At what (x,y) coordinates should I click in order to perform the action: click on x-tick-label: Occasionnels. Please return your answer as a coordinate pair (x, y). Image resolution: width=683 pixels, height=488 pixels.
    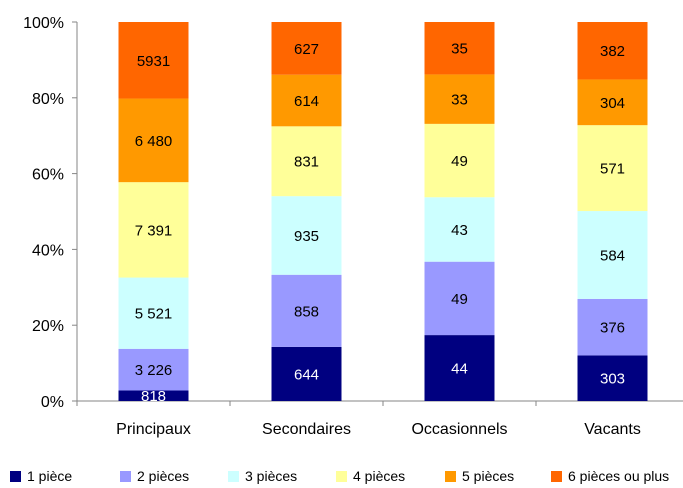
    Looking at the image, I should click on (459, 429).